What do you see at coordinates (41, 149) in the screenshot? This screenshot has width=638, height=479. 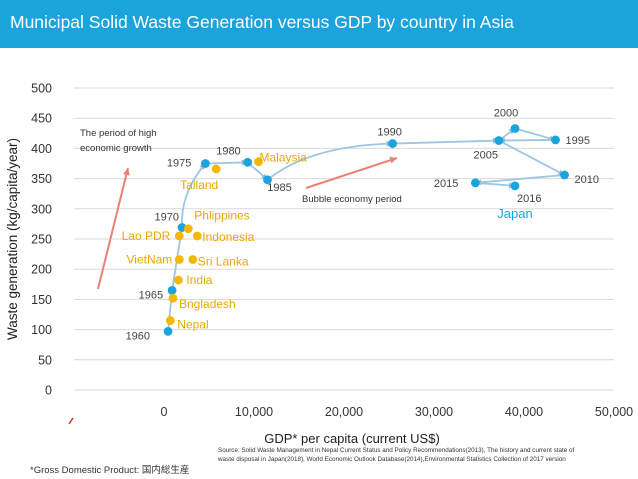 I see `y-tick-label: 400` at bounding box center [41, 149].